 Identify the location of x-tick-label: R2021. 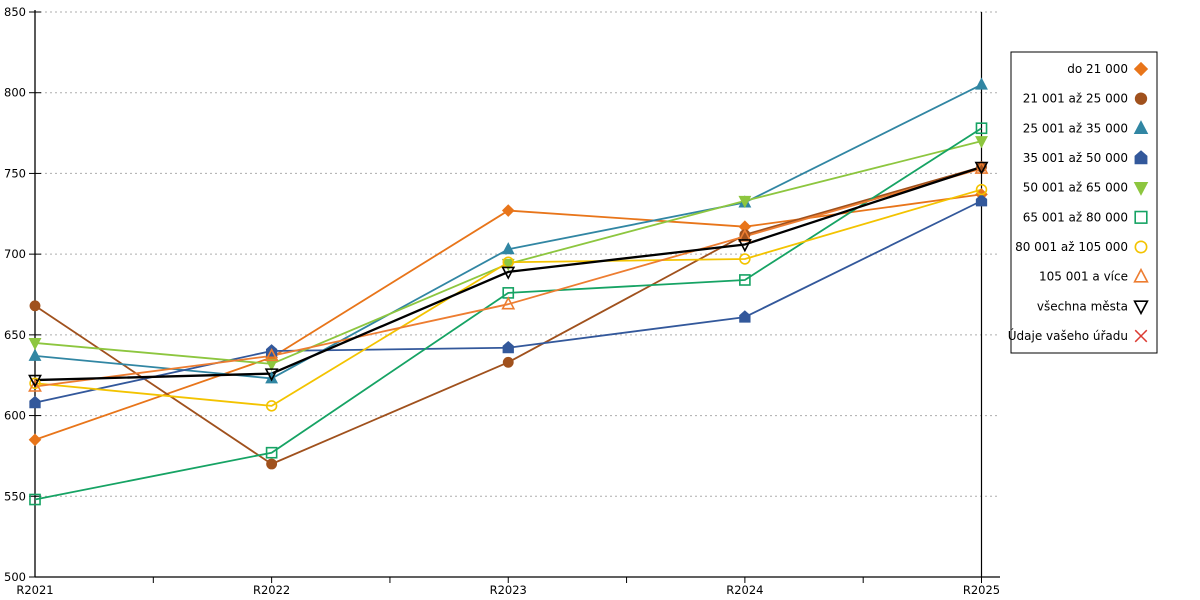
(34, 590).